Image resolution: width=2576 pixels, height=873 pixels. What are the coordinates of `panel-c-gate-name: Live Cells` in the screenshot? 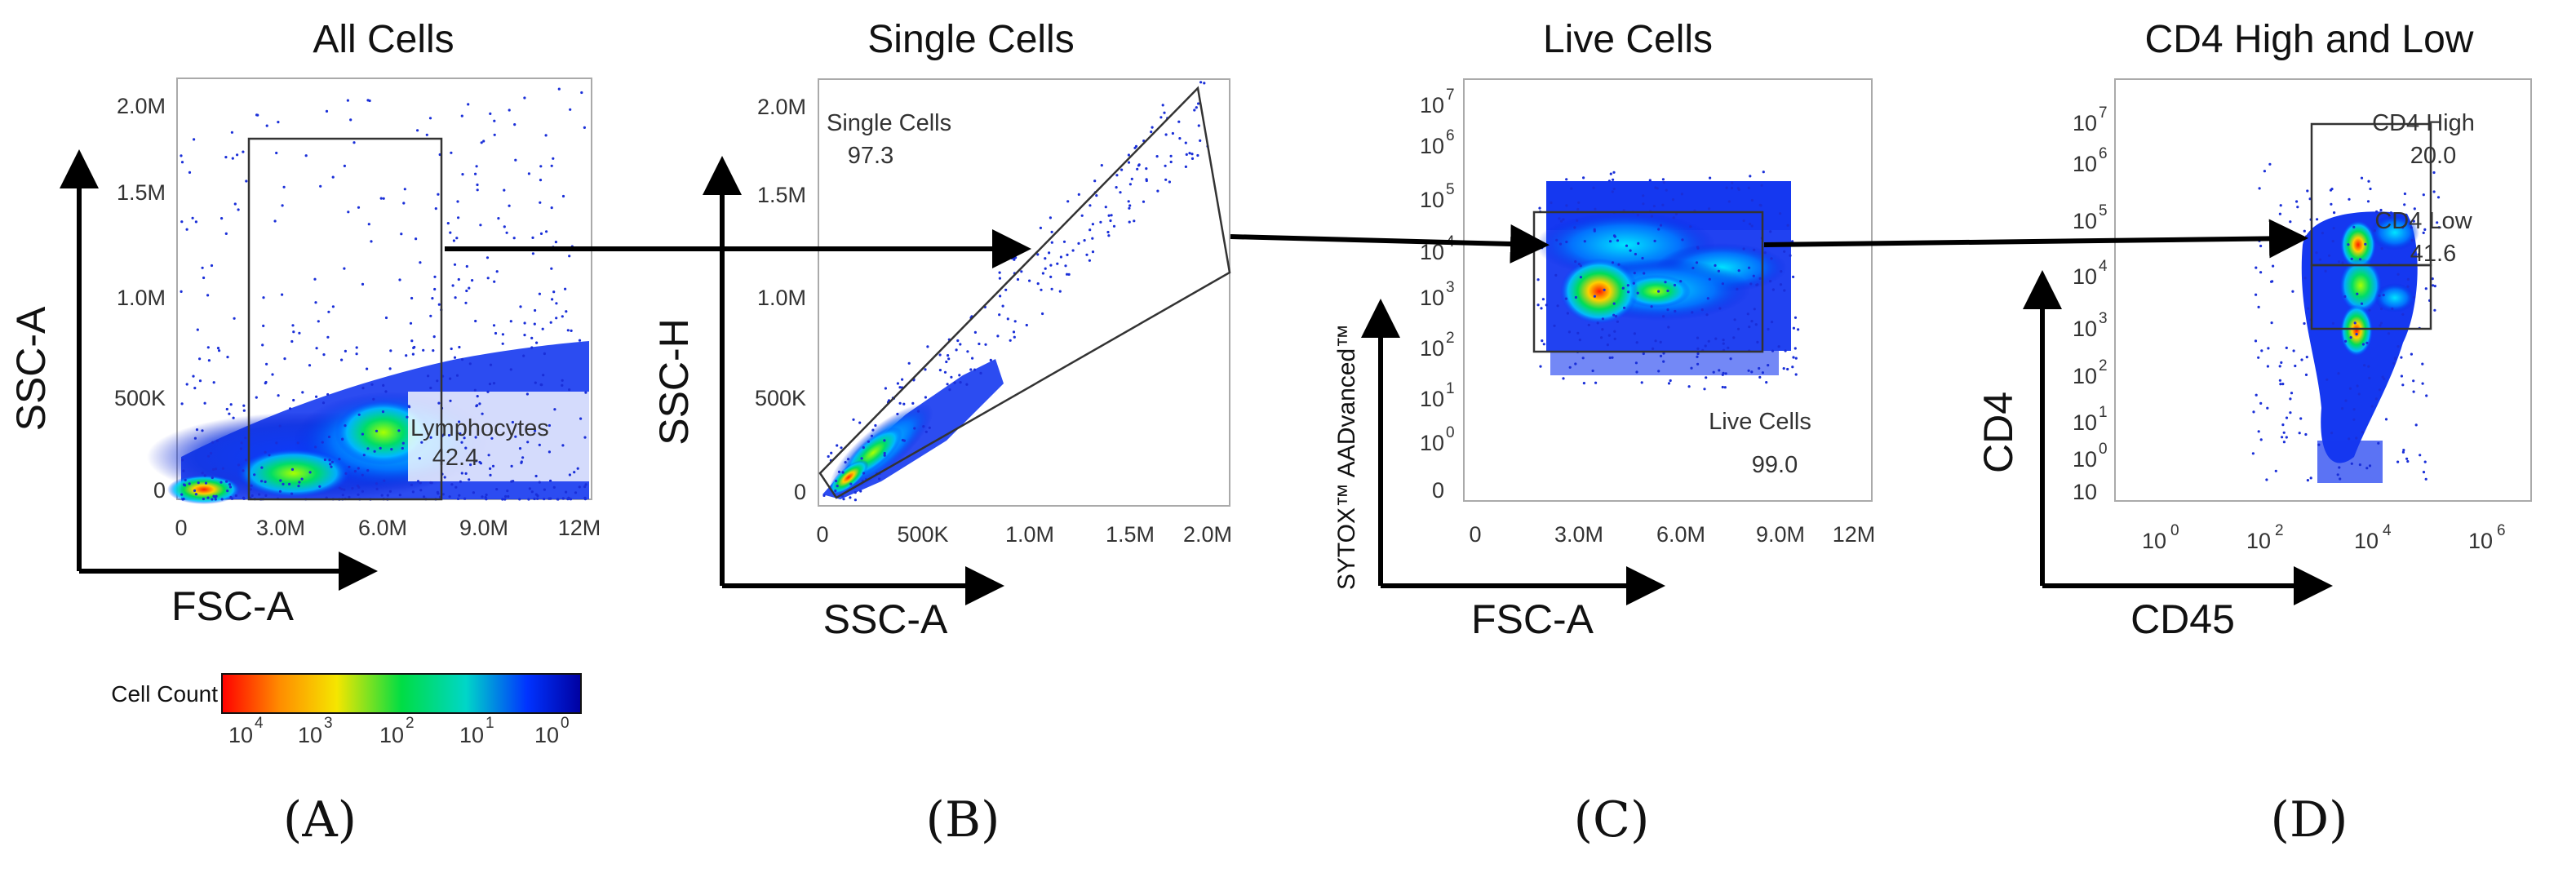 It's located at (1760, 422).